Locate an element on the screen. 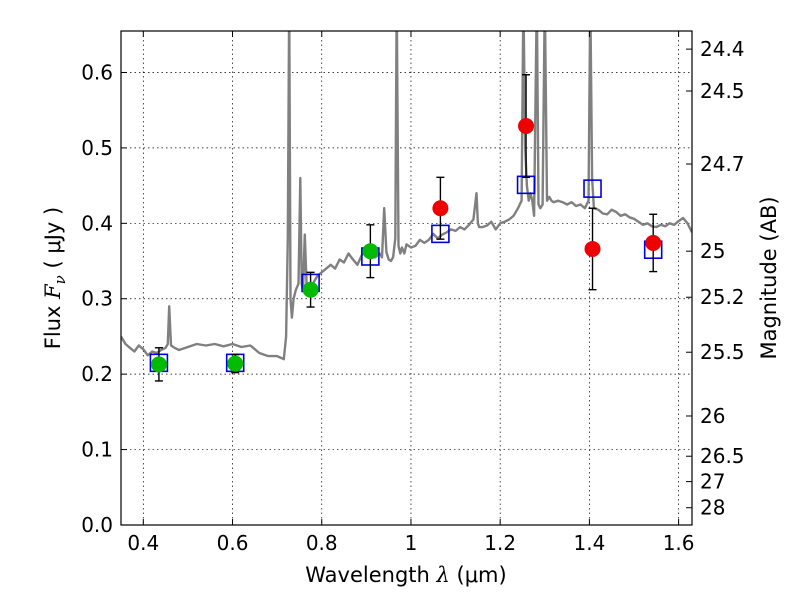 The image size is (800, 600). x-tick-label: 0.4 is located at coordinates (143, 543).